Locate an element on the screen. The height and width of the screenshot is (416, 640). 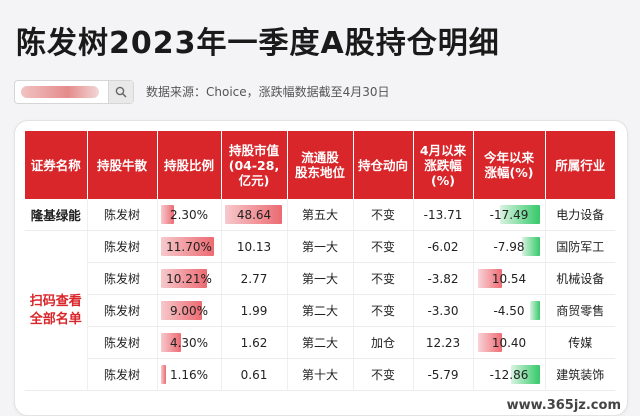
cell-industry: 国防军工 is located at coordinates (580, 246).